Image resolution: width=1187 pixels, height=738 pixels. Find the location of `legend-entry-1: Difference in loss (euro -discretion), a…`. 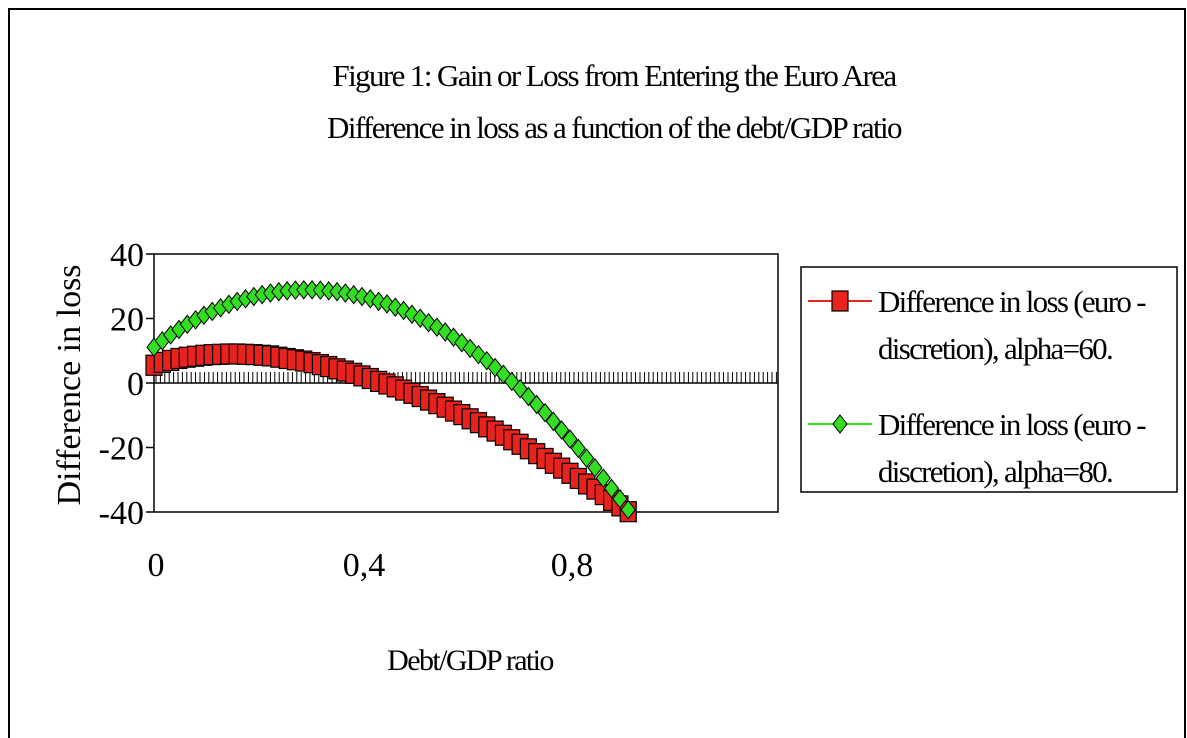

legend-entry-1: Difference in loss (euro -discretion), a… is located at coordinates (978, 325).